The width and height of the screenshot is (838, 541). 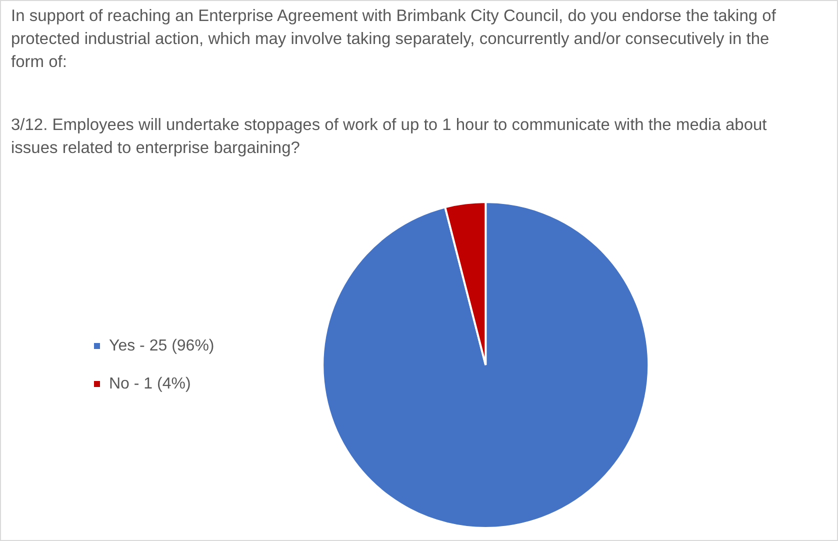 What do you see at coordinates (150, 383) in the screenshot?
I see `legend-label: No - 1 (4%)` at bounding box center [150, 383].